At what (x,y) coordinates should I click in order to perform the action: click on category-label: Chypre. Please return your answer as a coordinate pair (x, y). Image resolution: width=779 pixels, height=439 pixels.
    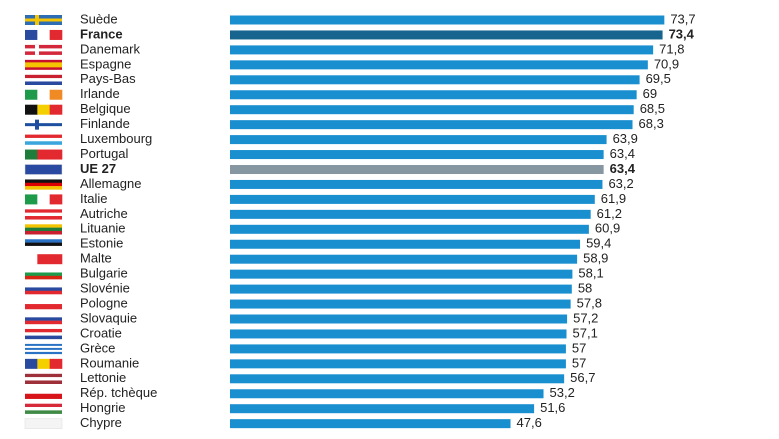
    Looking at the image, I should click on (101, 422).